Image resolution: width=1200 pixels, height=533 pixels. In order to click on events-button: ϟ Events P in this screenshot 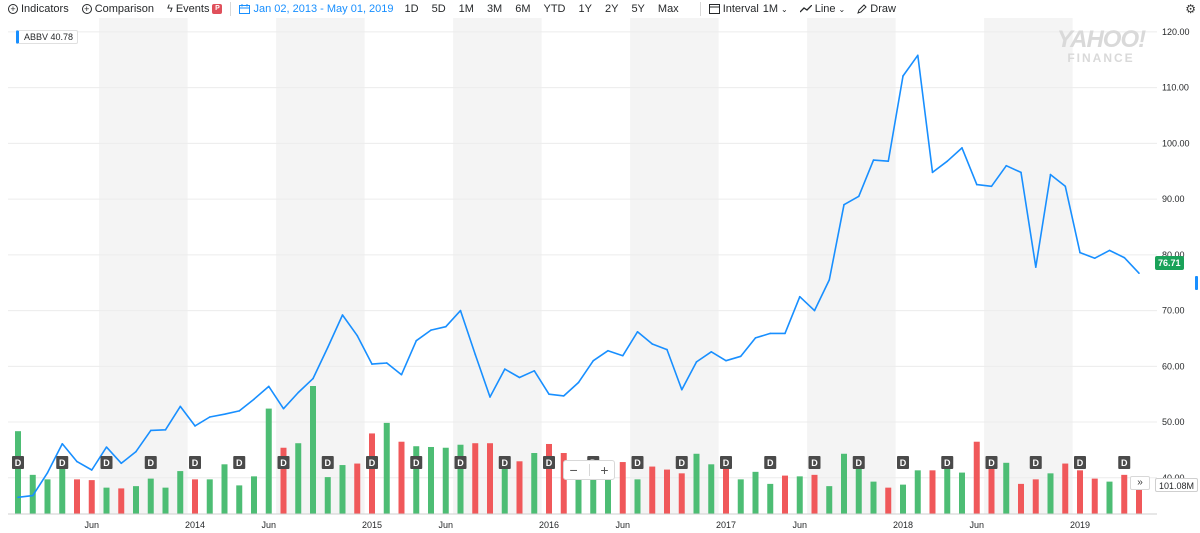, I will do `click(195, 9)`.